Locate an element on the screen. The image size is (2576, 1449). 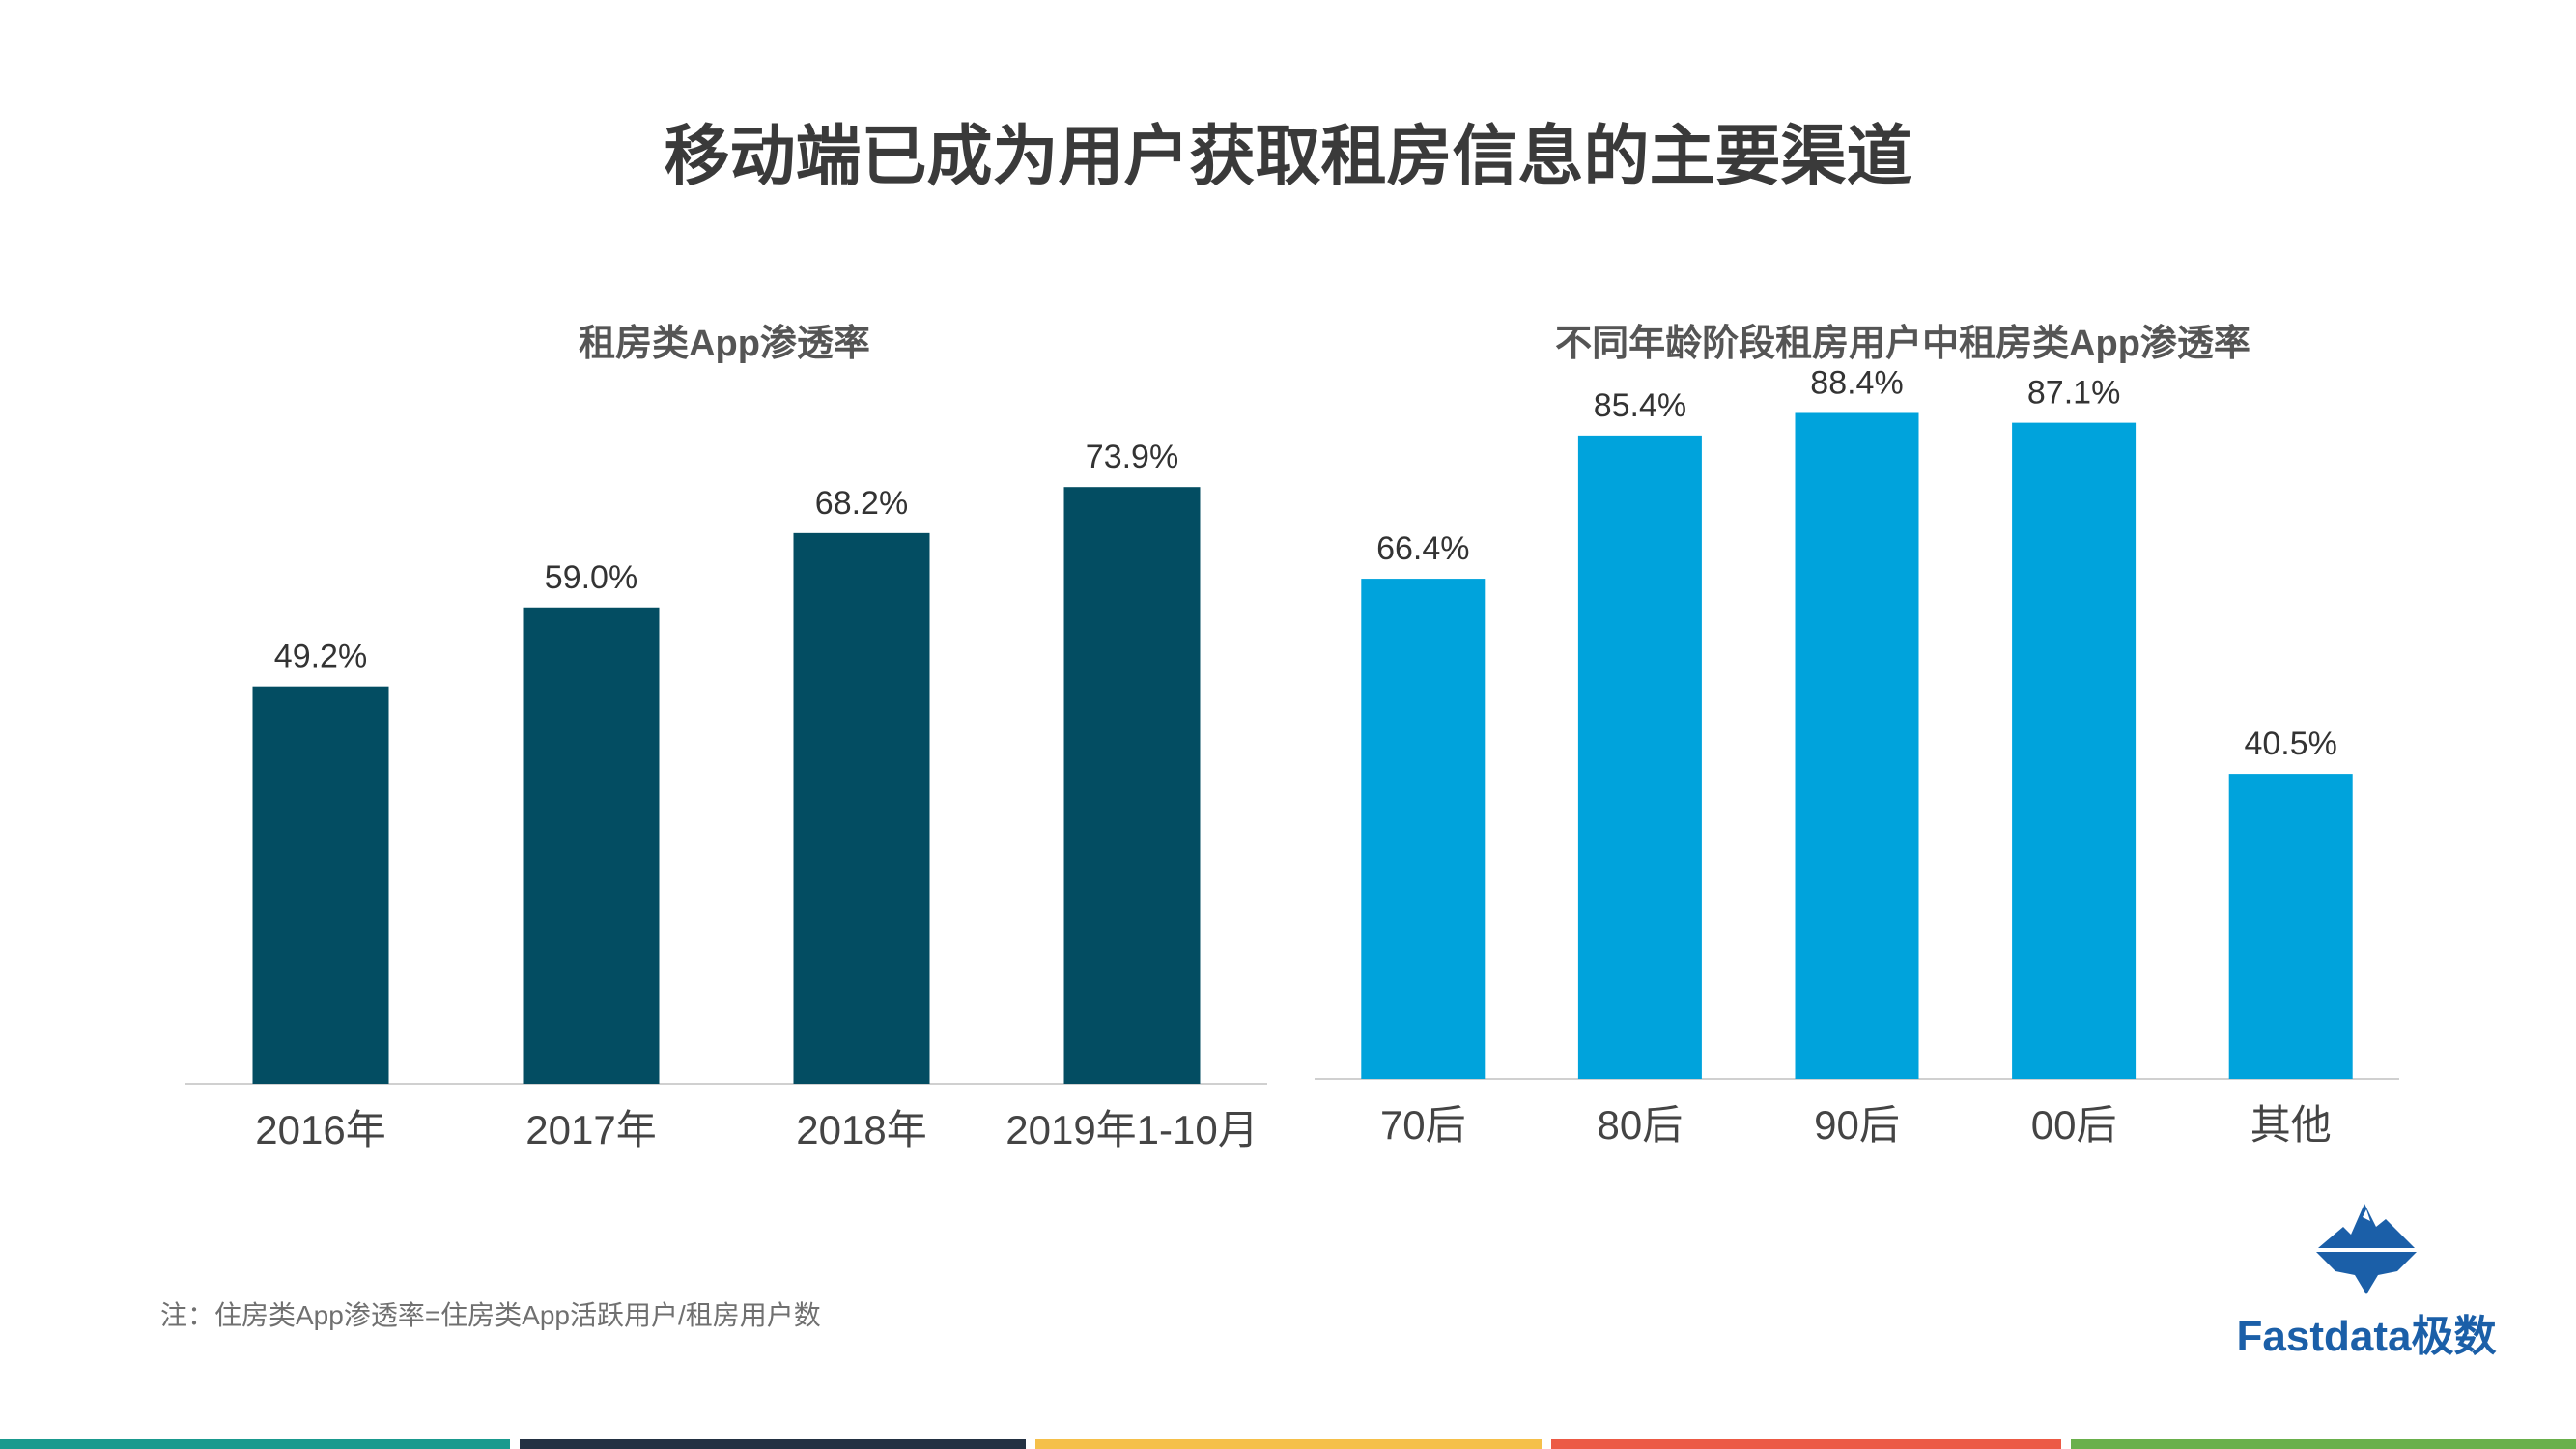
right-data-label-4: 87.1% is located at coordinates (2073, 393).